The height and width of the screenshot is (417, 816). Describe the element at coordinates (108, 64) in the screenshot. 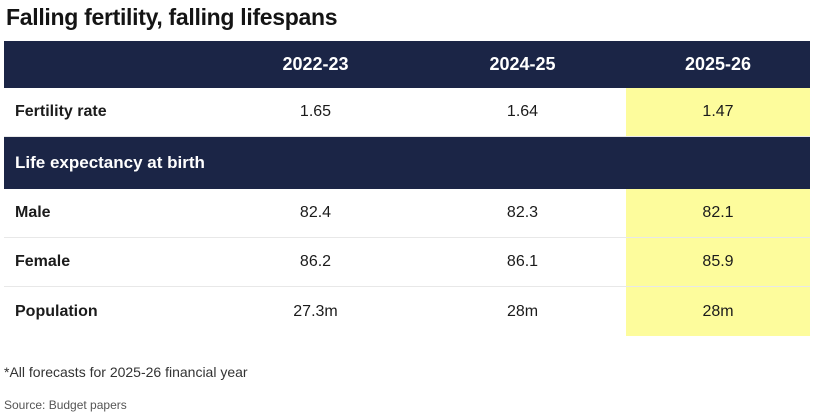

I see `header-blank-cell` at that location.